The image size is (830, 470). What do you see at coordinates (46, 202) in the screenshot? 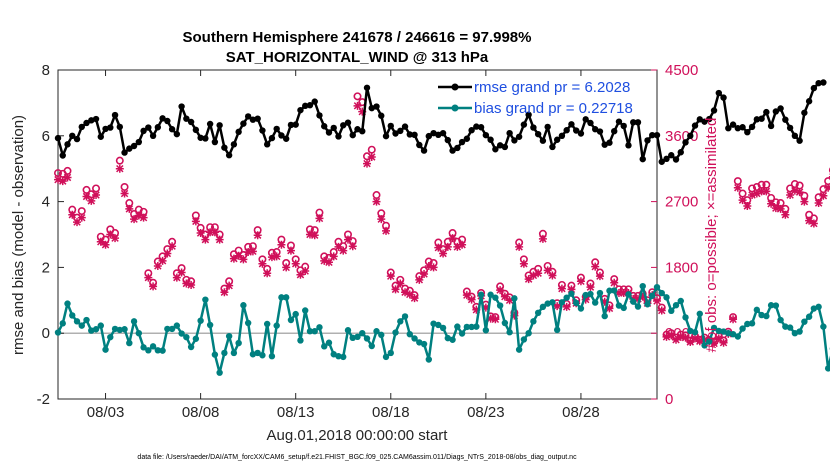
I see `left-tick-label: 4` at bounding box center [46, 202].